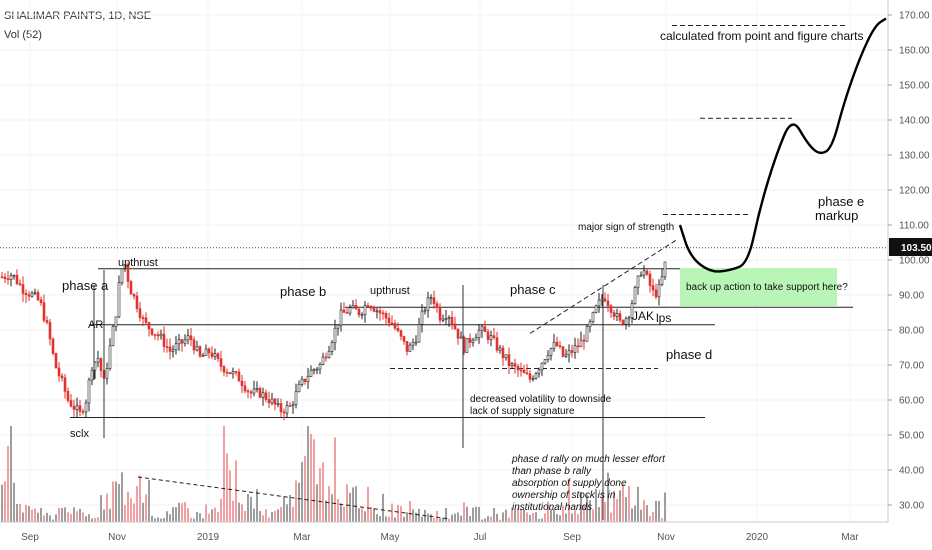  I want to click on x-tick-label: 2020, so click(757, 537).